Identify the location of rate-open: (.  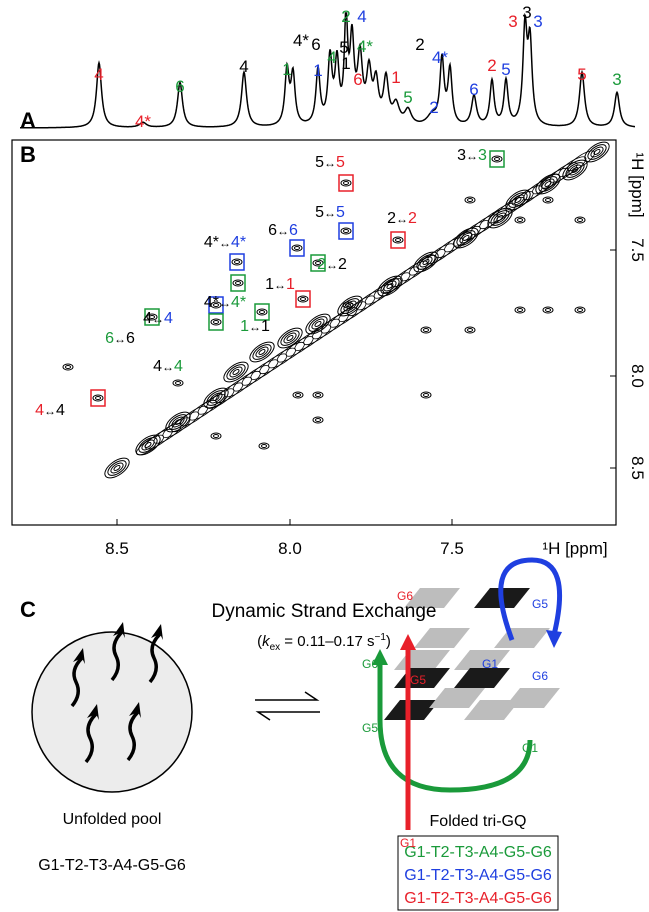
(259, 641).